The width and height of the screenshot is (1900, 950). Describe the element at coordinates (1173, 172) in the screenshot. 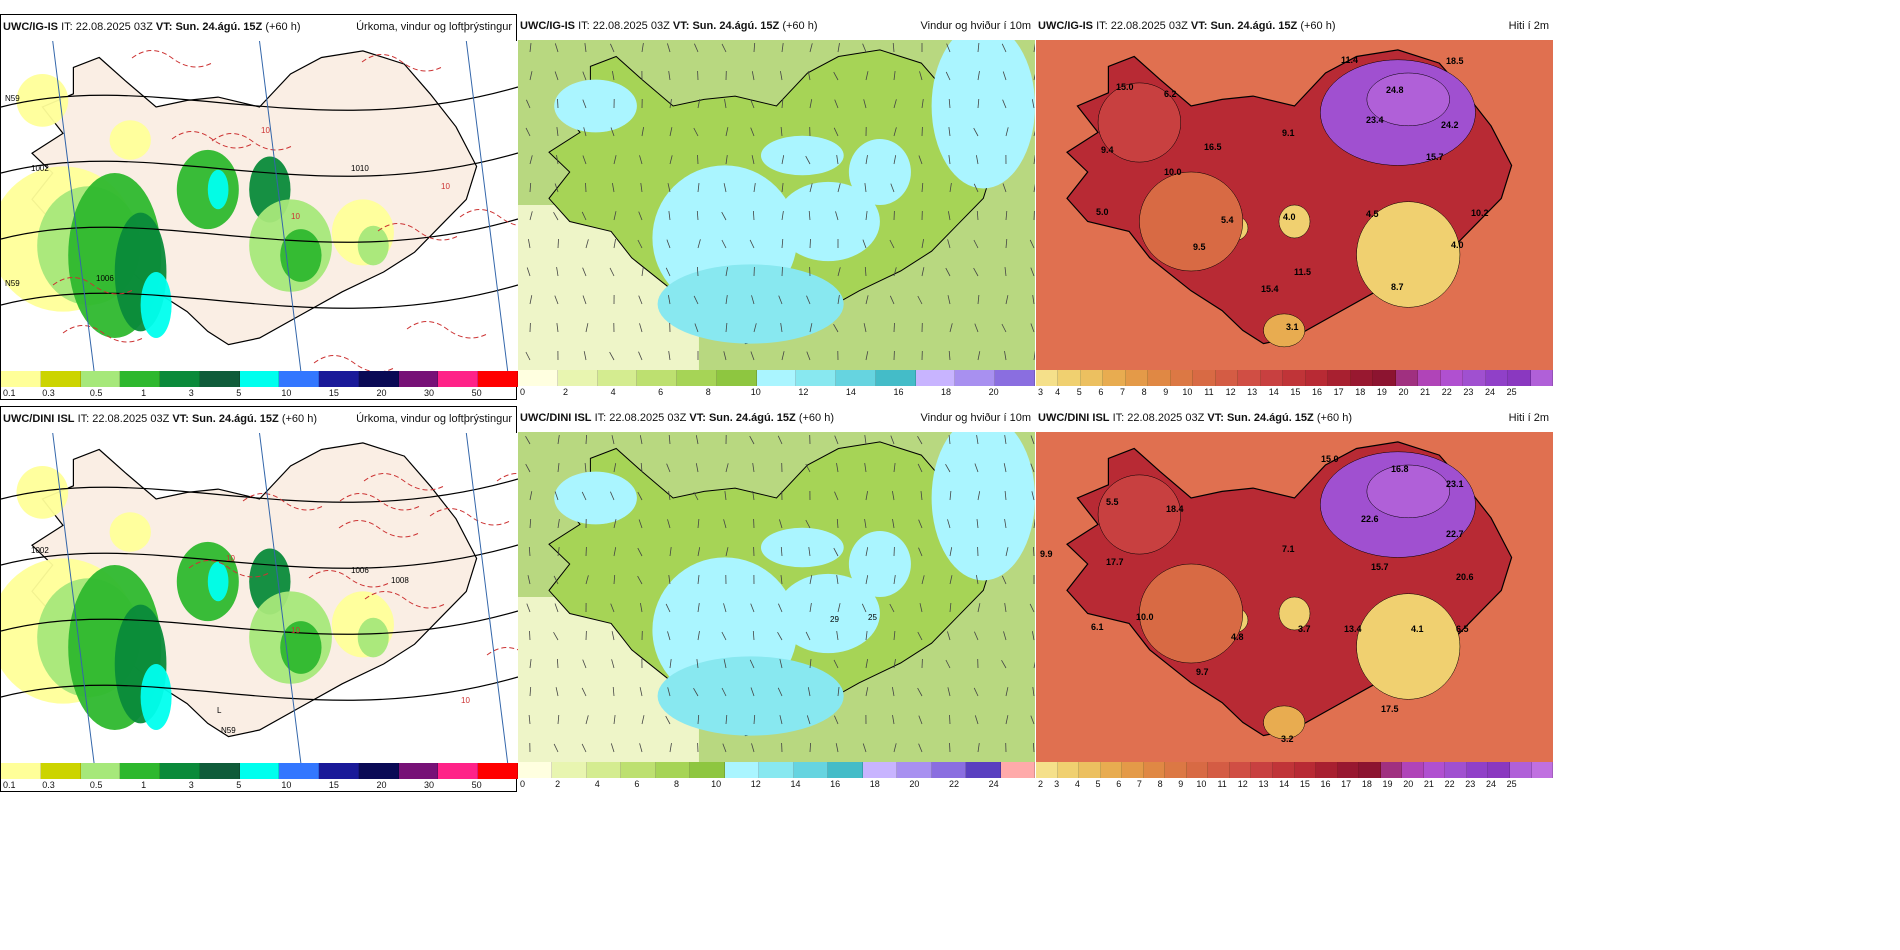

I see `map-label: 10.0` at that location.